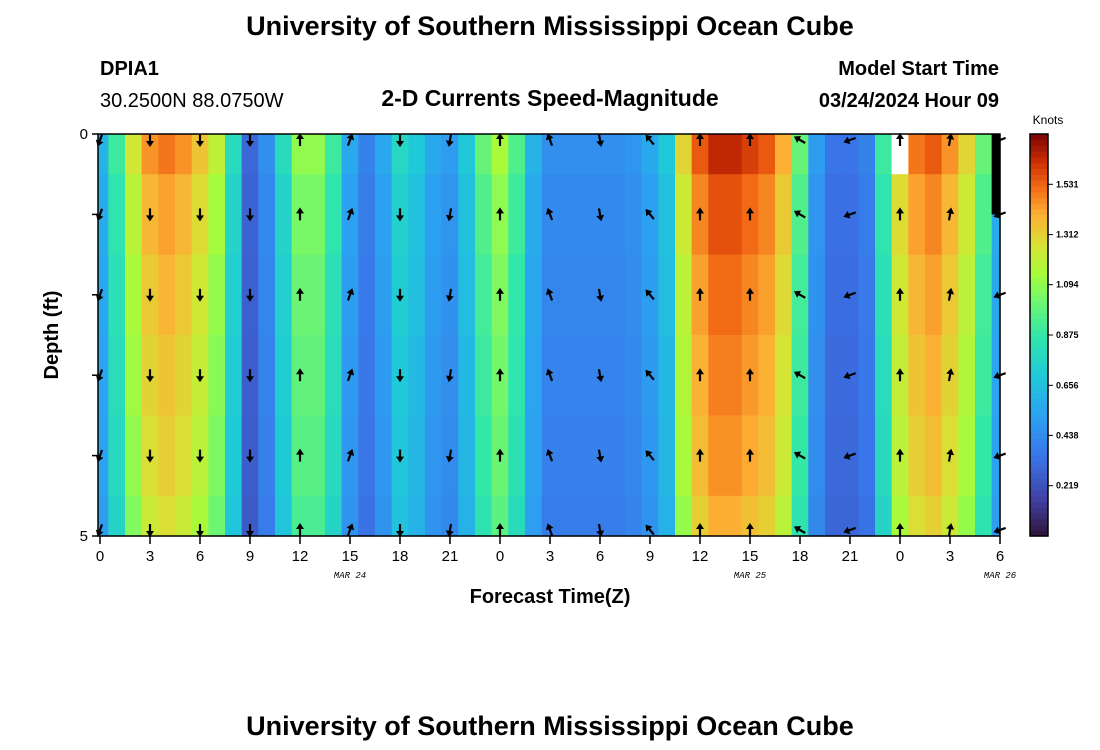 Image resolution: width=1100 pixels, height=750 pixels. What do you see at coordinates (900, 556) in the screenshot?
I see `x-tick-label: 0` at bounding box center [900, 556].